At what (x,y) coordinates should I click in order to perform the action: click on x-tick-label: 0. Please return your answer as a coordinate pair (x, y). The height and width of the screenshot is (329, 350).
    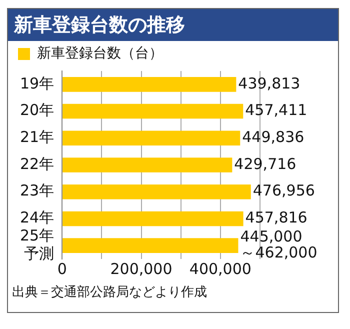
    Looking at the image, I should click on (62, 269).